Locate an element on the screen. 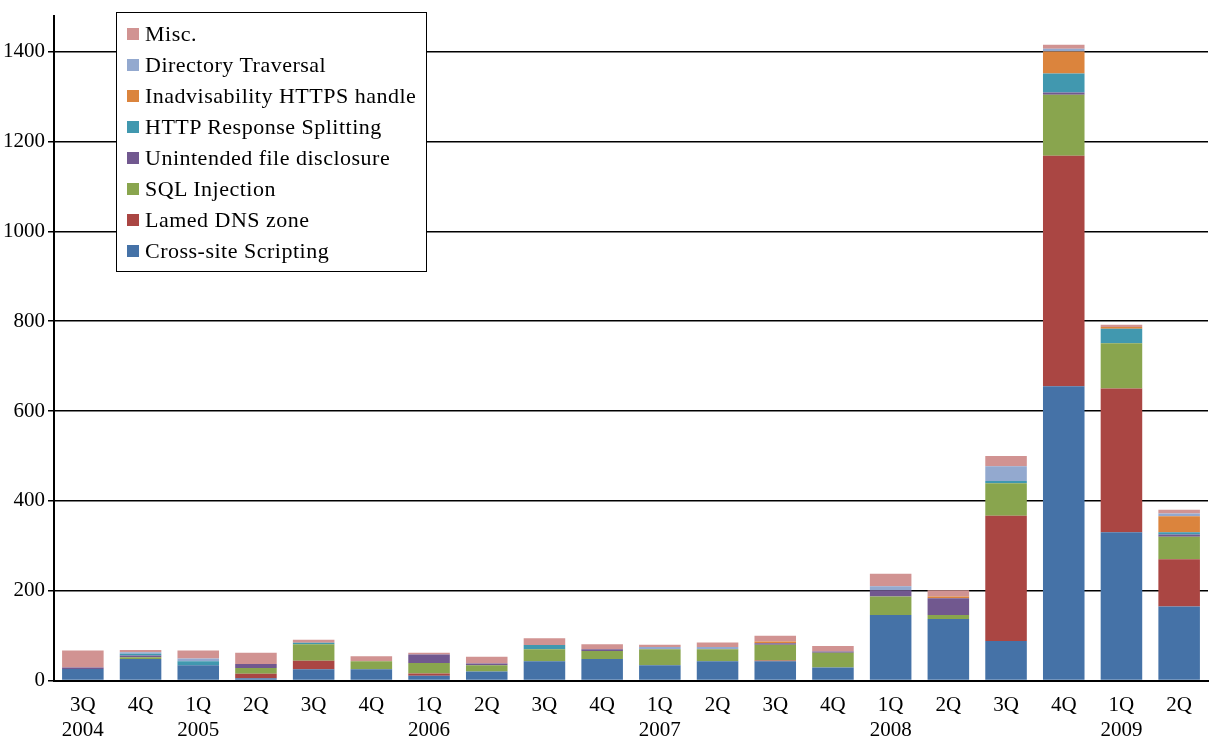 This screenshot has height=745, width=1213. y-tick-label: 1000 is located at coordinates (24, 229).